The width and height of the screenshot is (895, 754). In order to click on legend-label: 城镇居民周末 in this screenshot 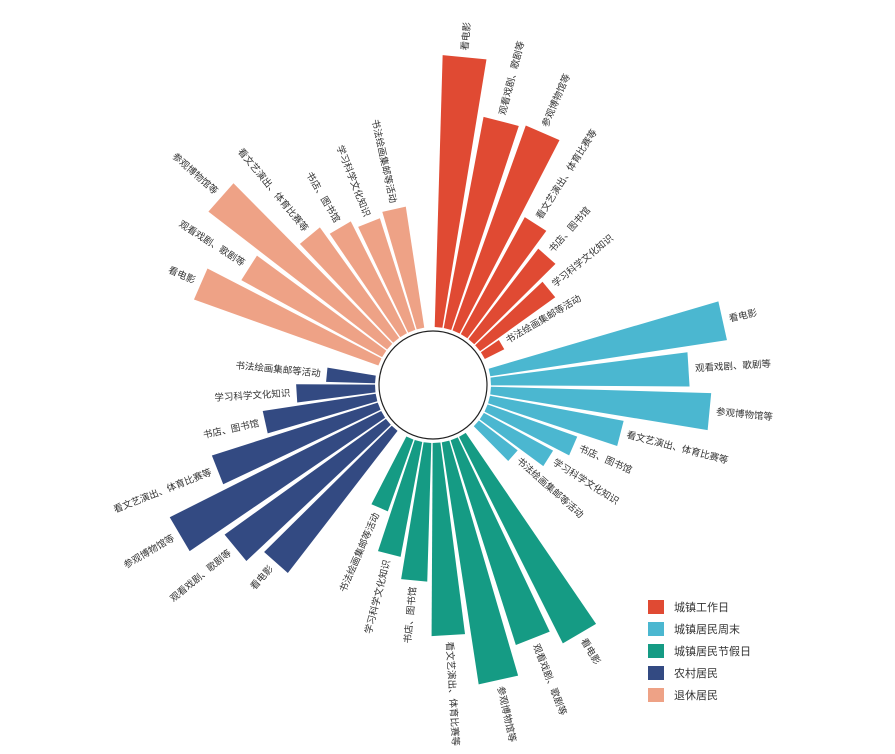, I will do `click(707, 629)`.